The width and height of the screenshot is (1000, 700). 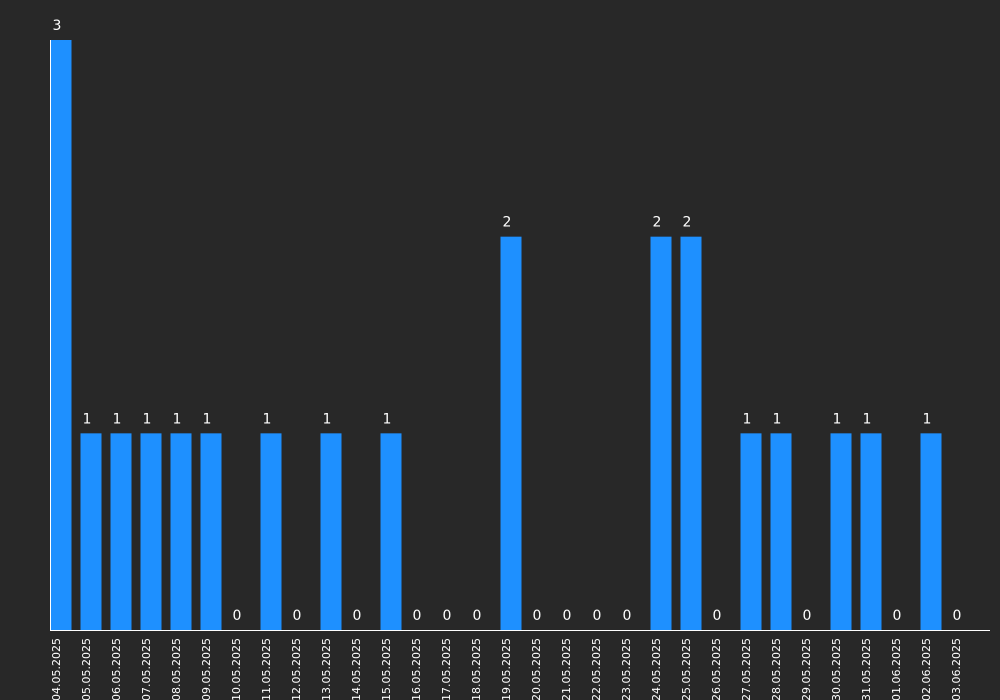 I want to click on bar-07.05.2025, so click(x=151, y=531).